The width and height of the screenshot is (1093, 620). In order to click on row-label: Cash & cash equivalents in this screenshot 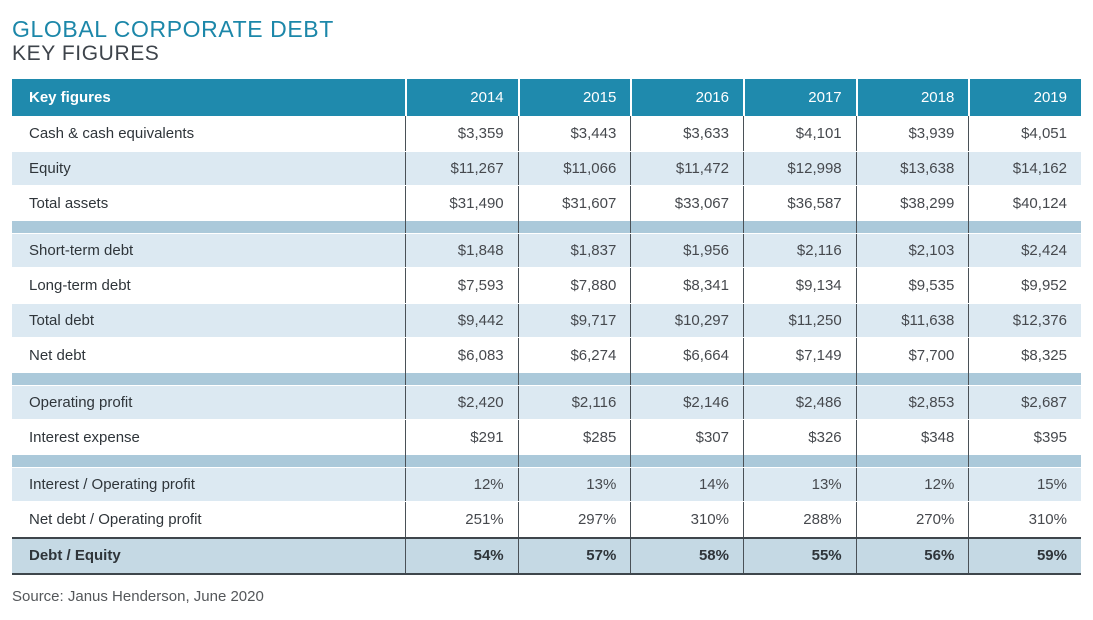, I will do `click(112, 133)`.